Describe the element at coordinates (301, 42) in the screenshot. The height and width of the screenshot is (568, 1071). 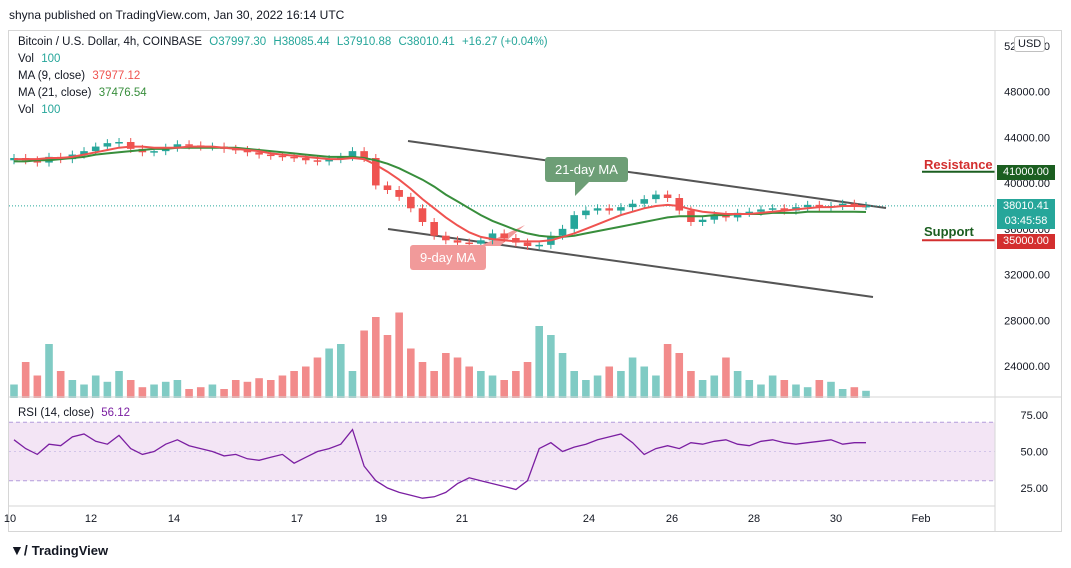
I see `high-value: H38085.44` at that location.